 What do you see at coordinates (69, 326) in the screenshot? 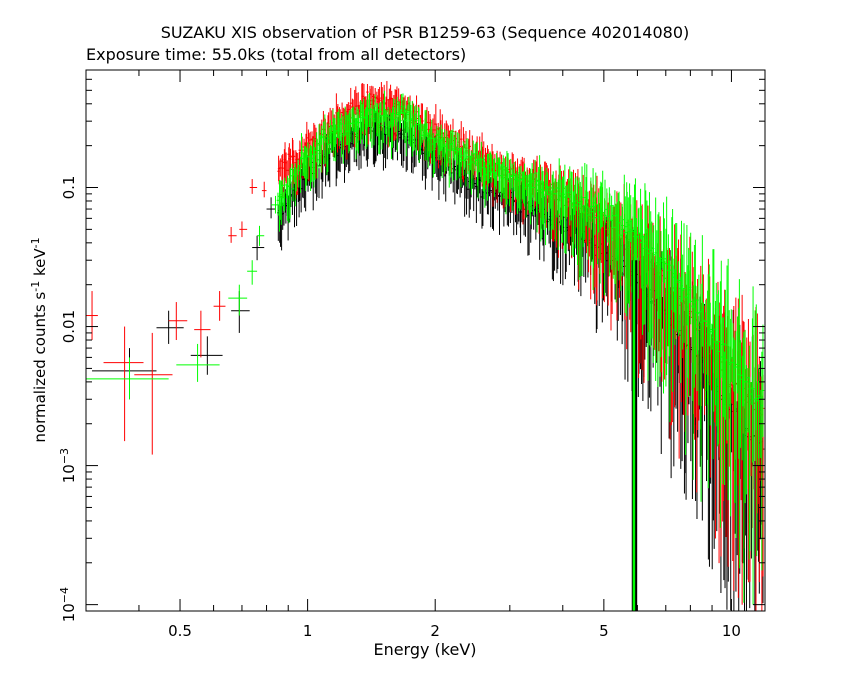
I see `y-tick-label: 0.01` at bounding box center [69, 326].